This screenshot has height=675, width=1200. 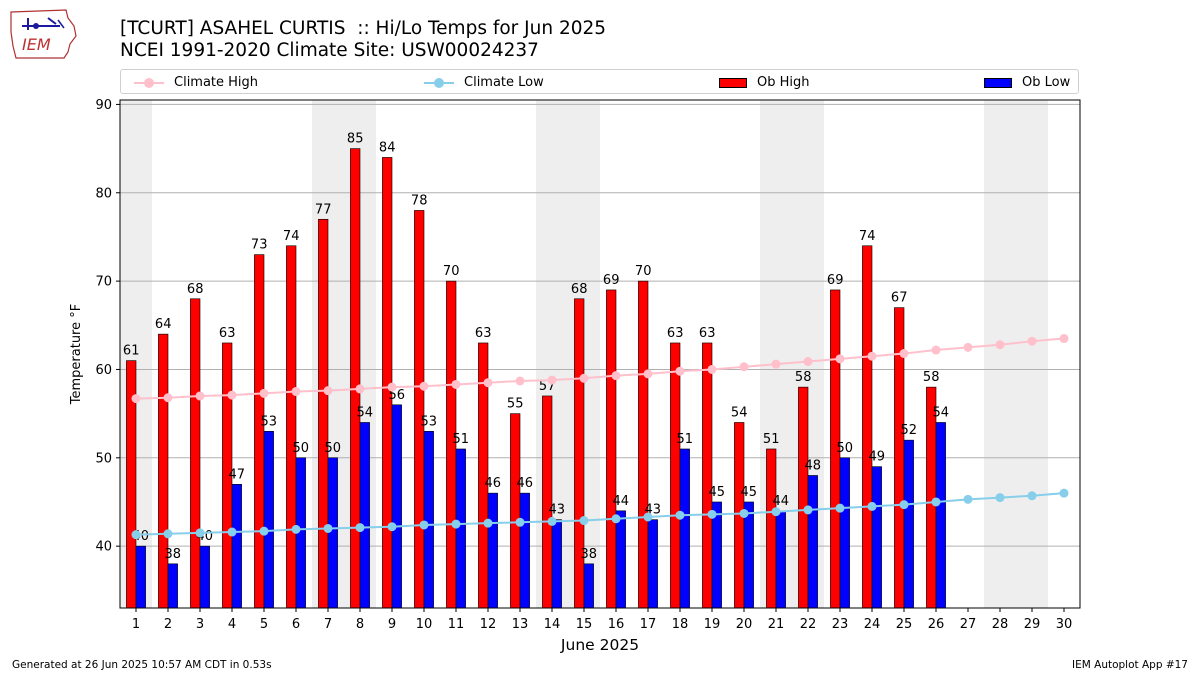 I want to click on logo-text: IEM, so click(x=36, y=44).